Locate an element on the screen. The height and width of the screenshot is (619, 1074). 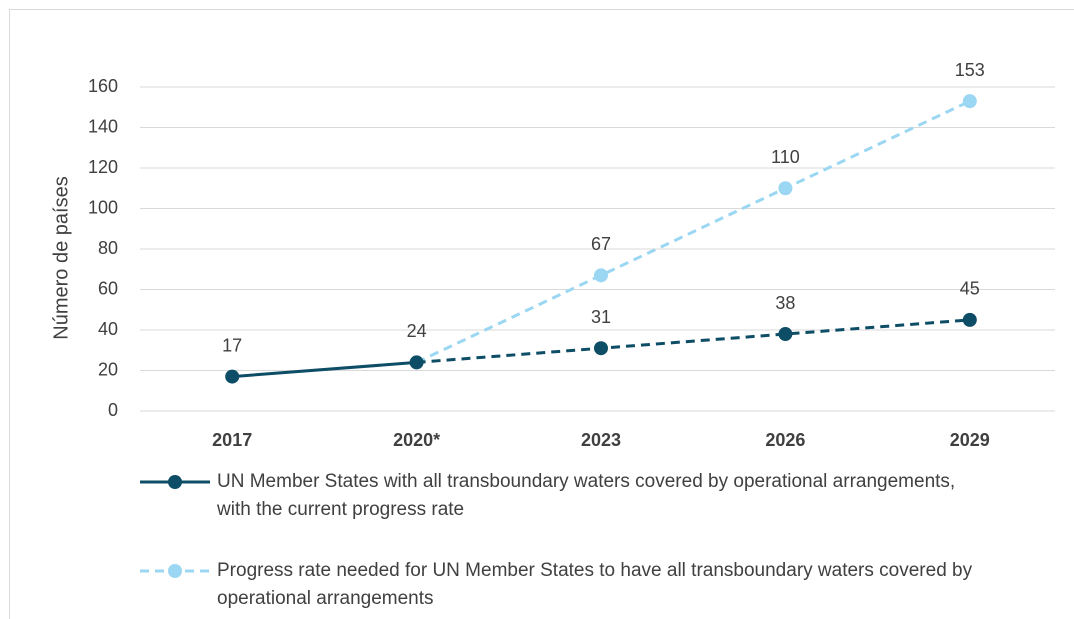
data-label: 31 is located at coordinates (601, 317).